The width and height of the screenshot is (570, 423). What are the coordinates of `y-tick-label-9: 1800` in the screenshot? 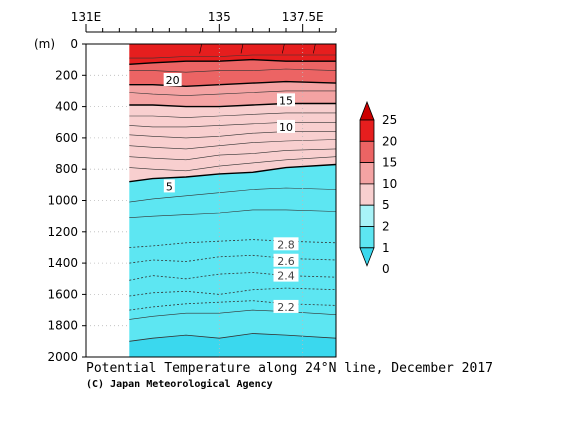 It's located at (62, 326).